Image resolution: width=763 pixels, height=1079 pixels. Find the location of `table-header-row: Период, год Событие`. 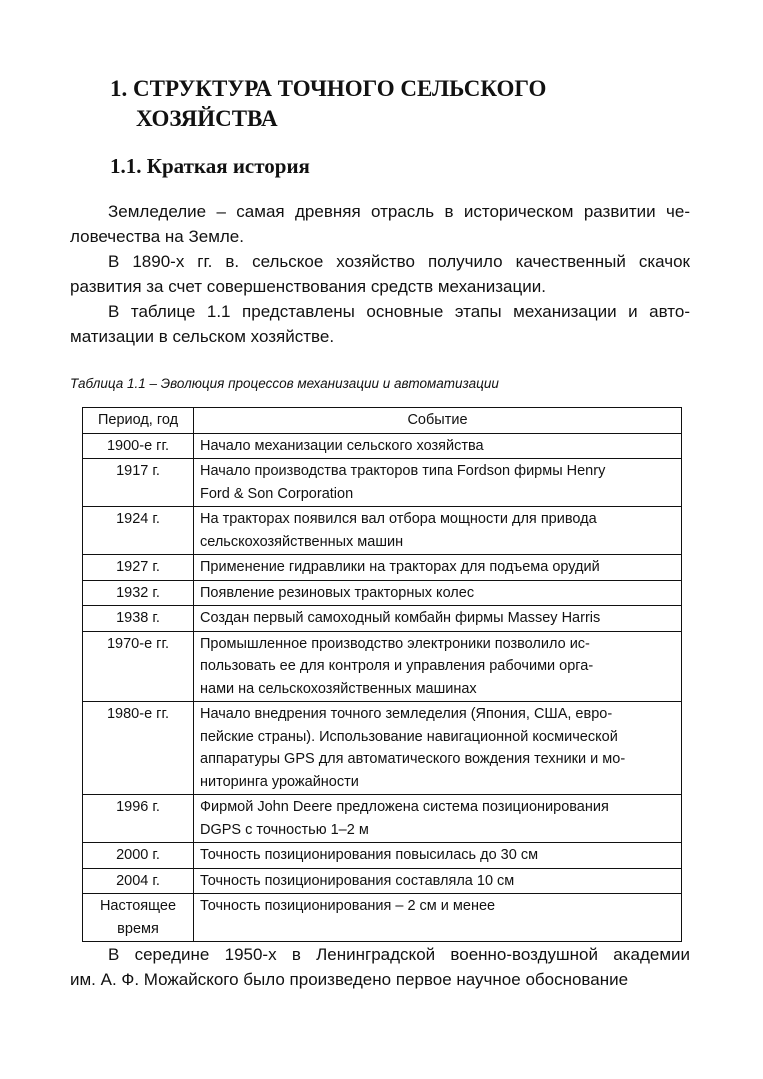

table-header-row: Период, год Событие is located at coordinates (382, 420).